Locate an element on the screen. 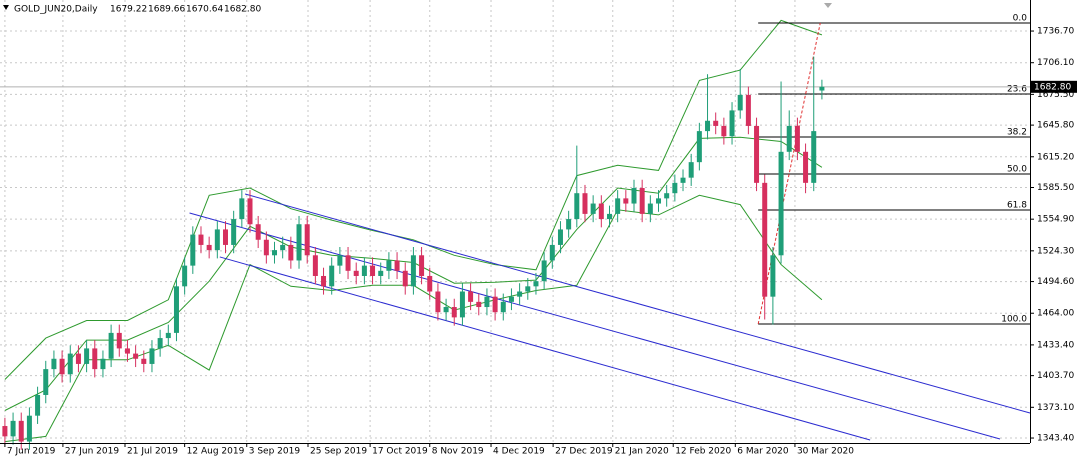  collapse-icon is located at coordinates (6, 7).